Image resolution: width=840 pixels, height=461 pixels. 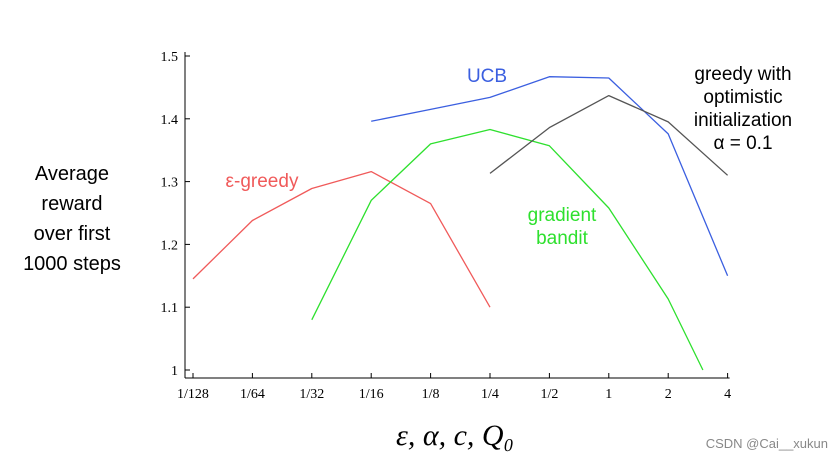 What do you see at coordinates (175, 214) in the screenshot?
I see `y-ticks: 1 1.1 1.2 1.3 1.4 1.5` at bounding box center [175, 214].